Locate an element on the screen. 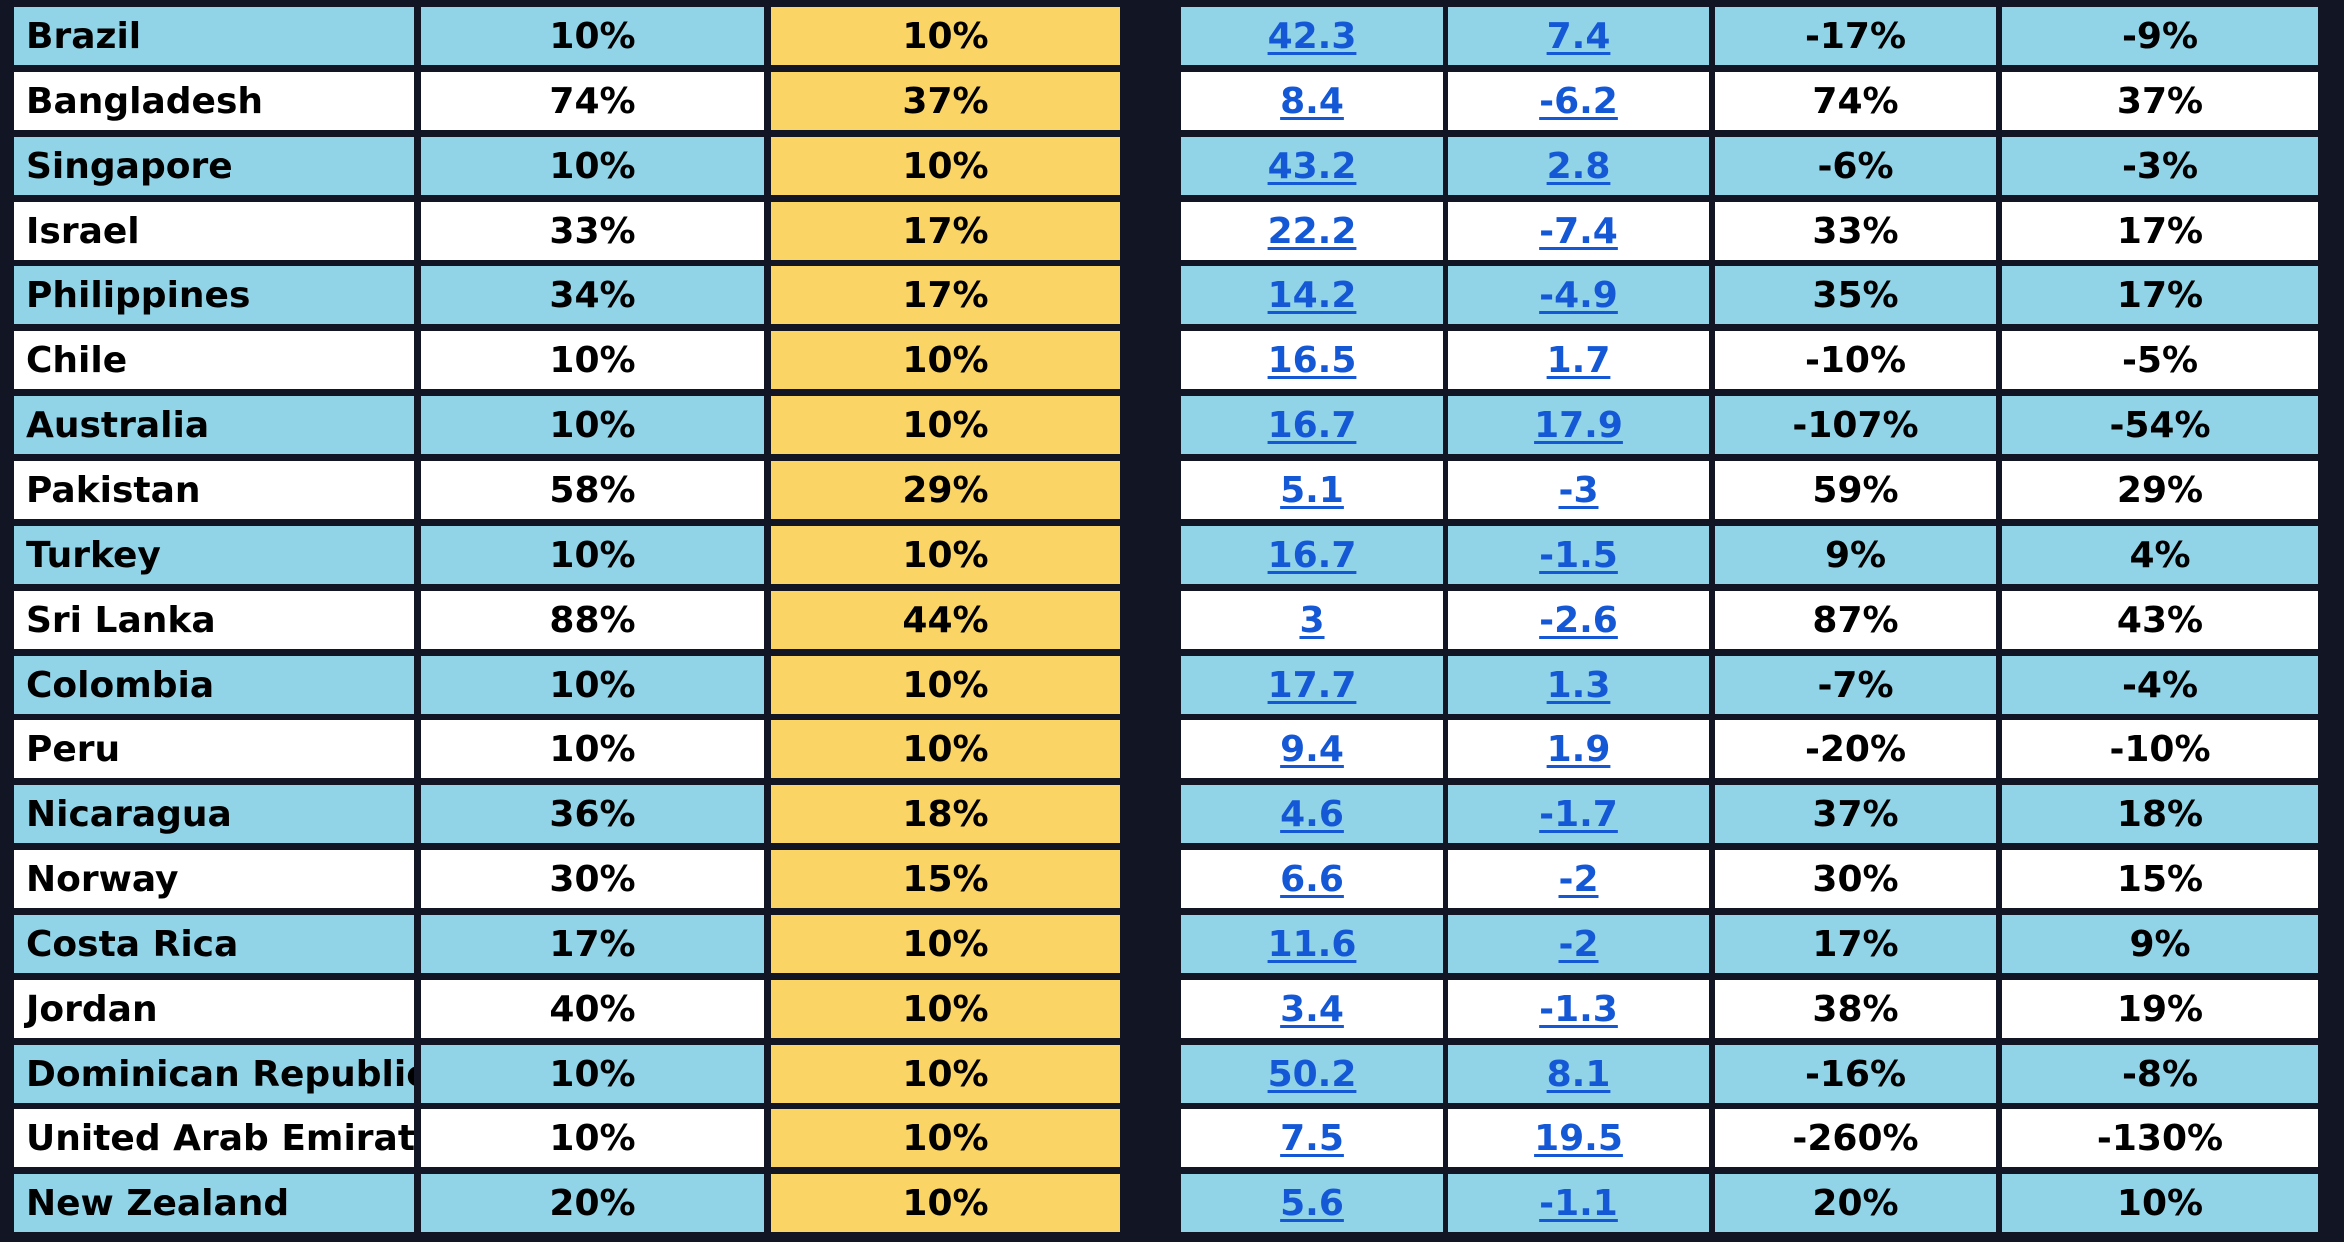  country-cell: Colombia is located at coordinates (214, 685).